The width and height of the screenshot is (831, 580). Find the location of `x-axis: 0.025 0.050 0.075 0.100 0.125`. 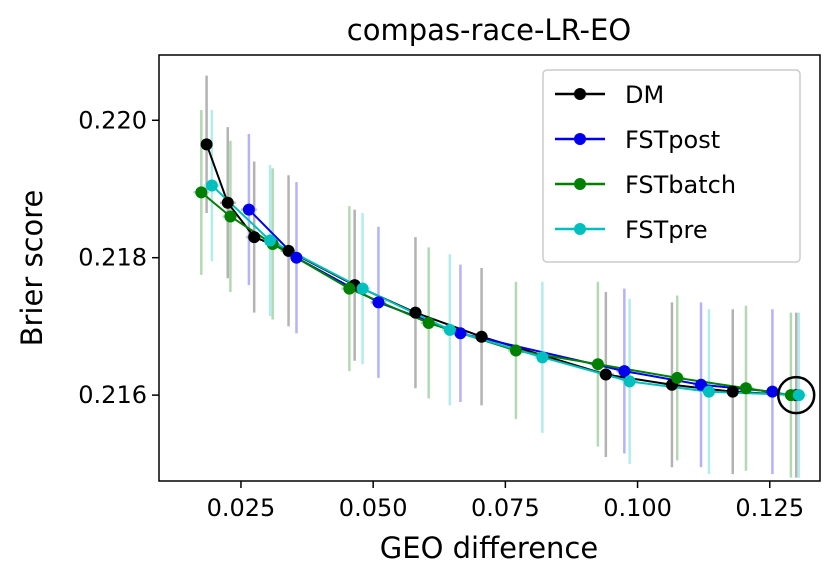

x-axis: 0.025 0.050 0.075 0.100 0.125 is located at coordinates (505, 501).